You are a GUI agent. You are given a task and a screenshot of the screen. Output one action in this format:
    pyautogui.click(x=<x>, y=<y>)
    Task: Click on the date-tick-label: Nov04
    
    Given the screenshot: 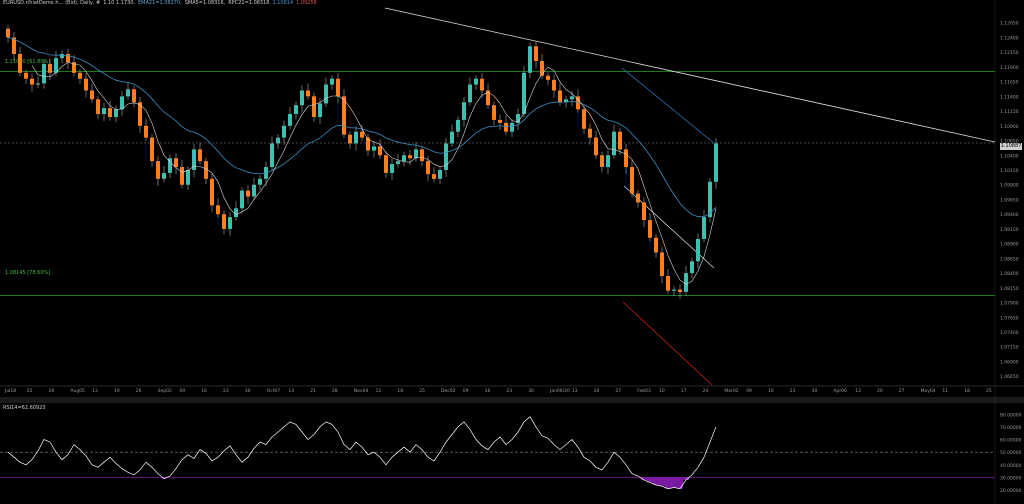 What is the action you would take?
    pyautogui.click(x=361, y=391)
    